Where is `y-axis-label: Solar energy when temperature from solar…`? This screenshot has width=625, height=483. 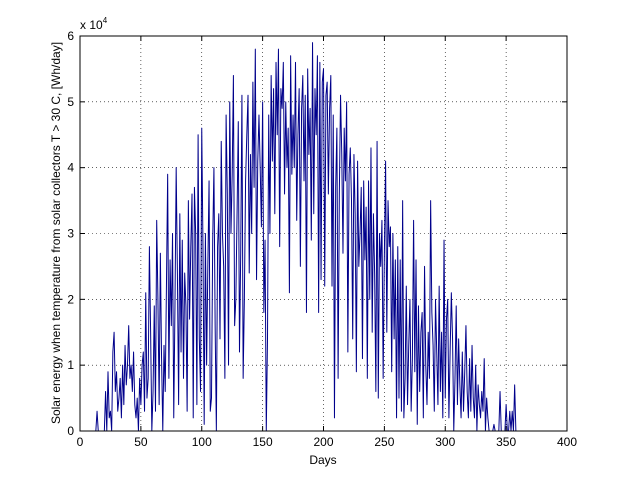
y-axis-label: Solar energy when temperature from solar… is located at coordinates (56, 233).